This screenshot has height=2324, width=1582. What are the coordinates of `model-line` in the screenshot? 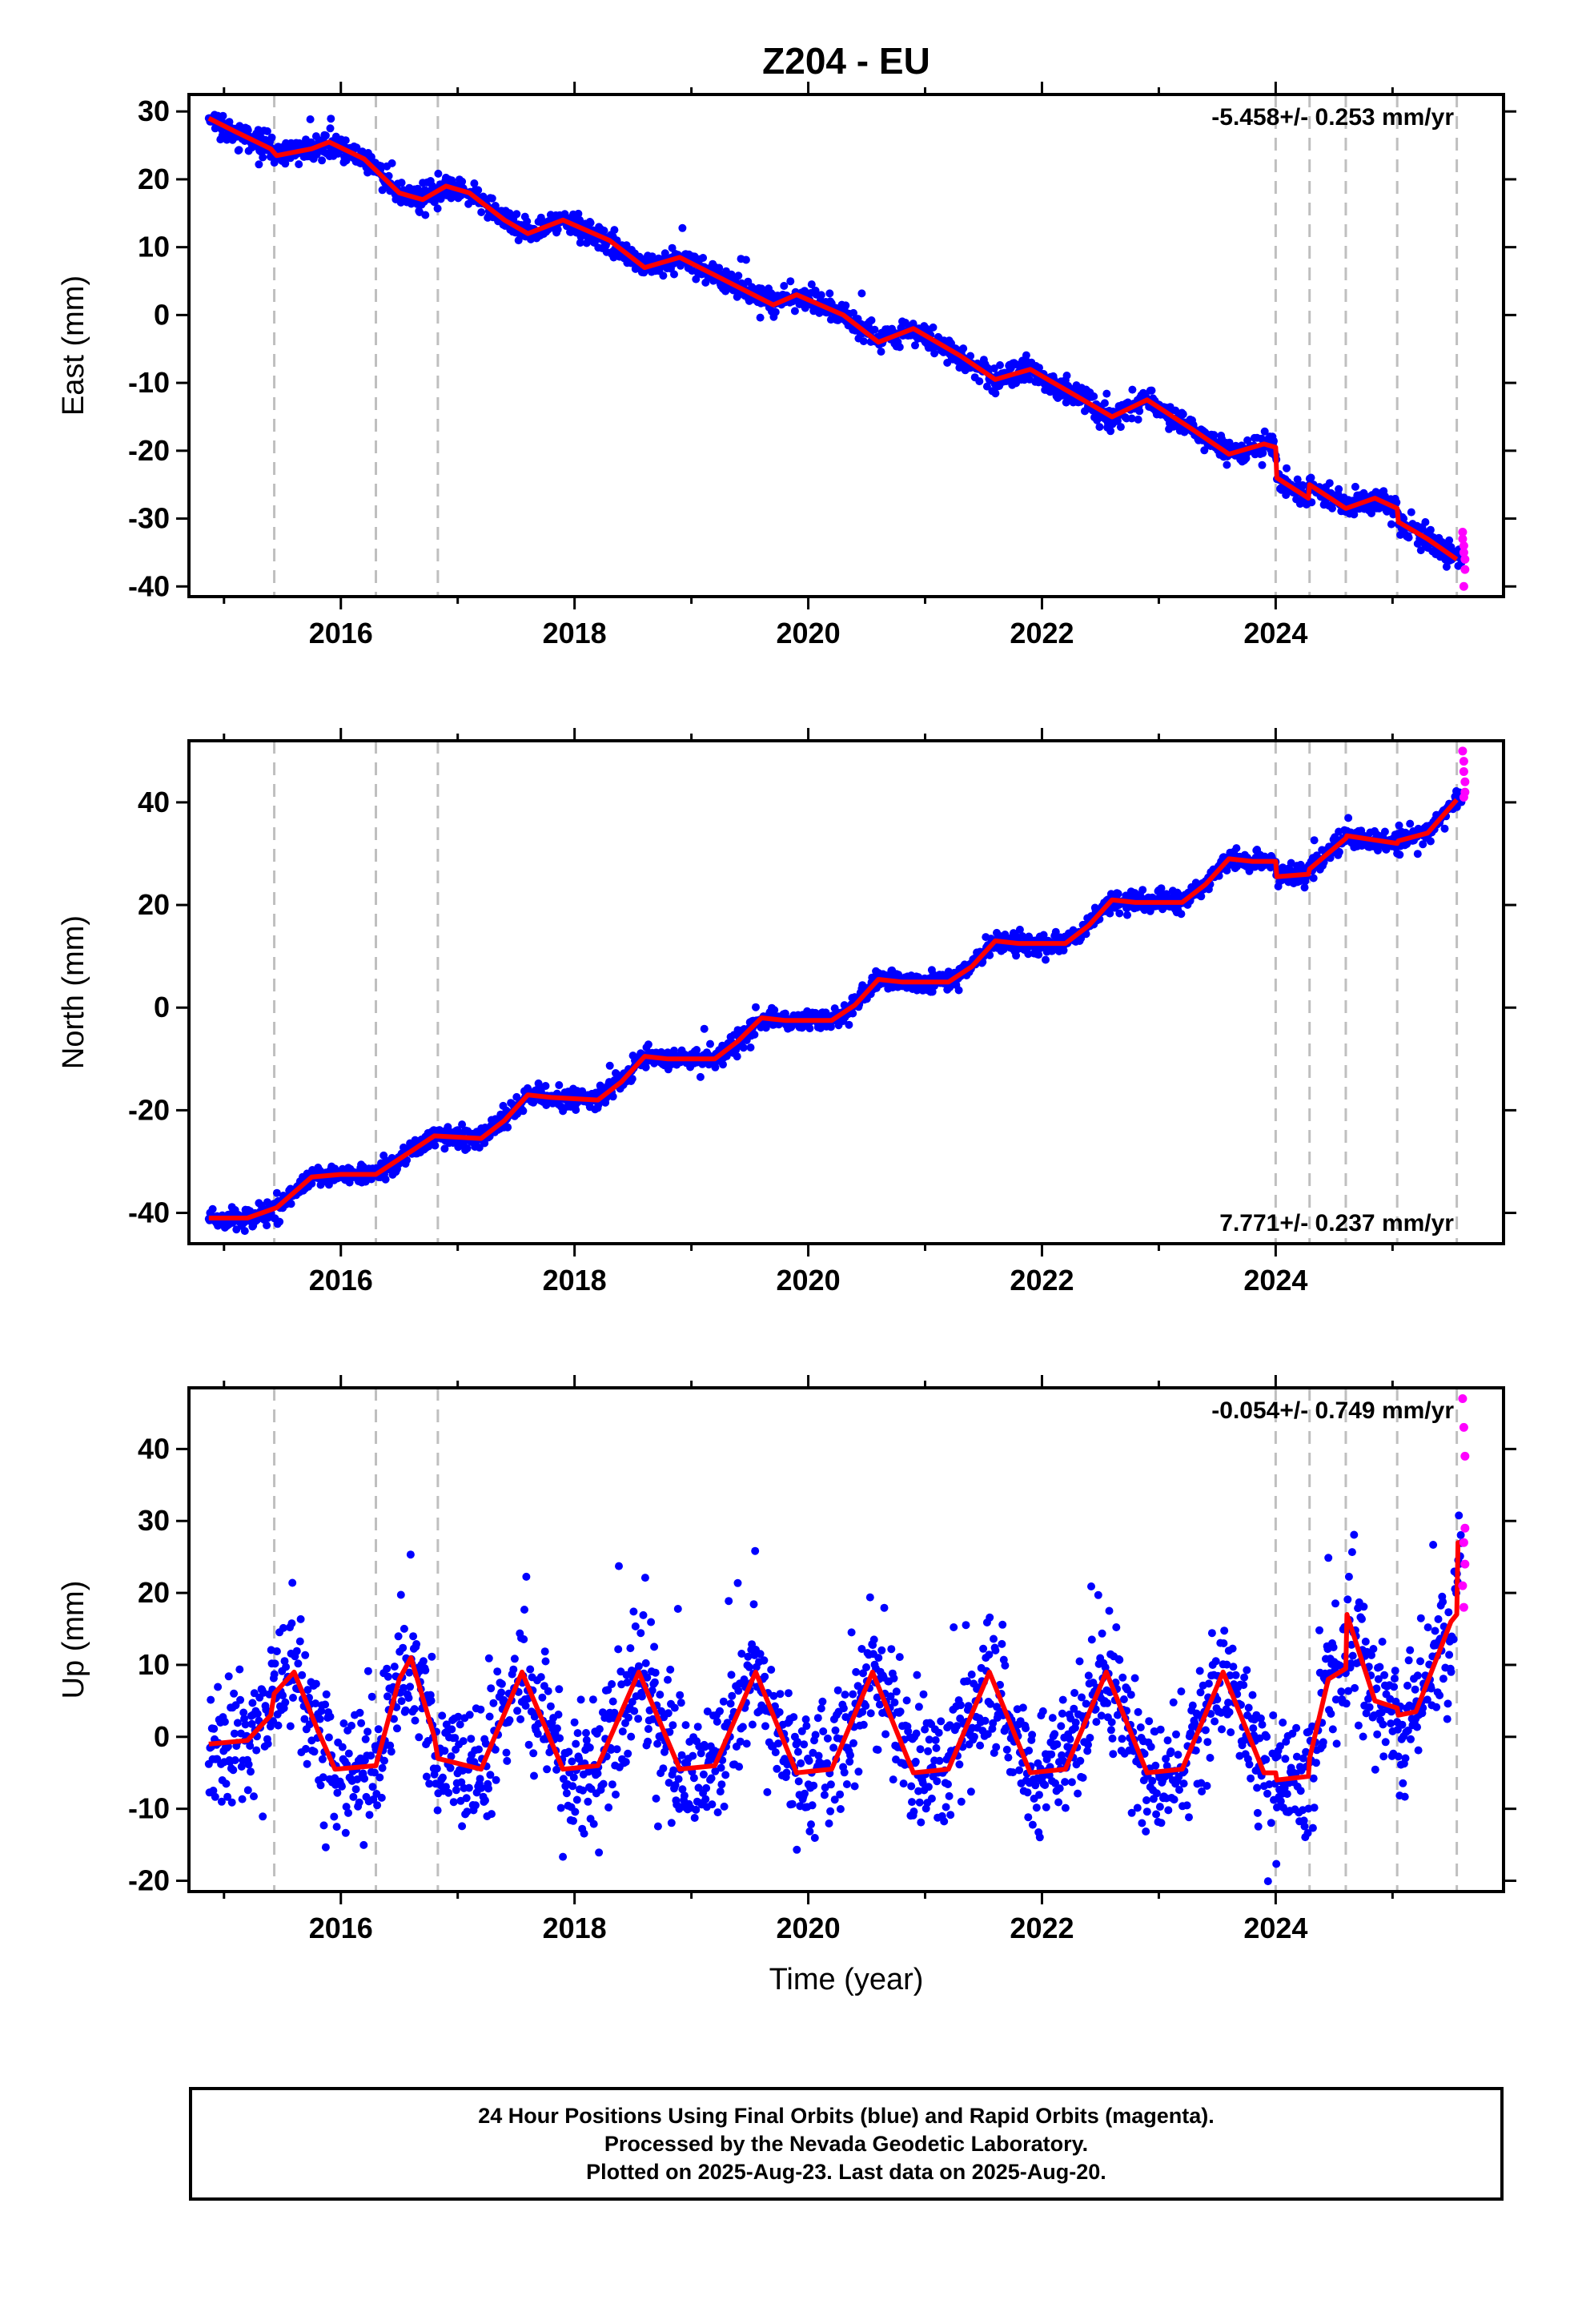 It's located at (833, 1009).